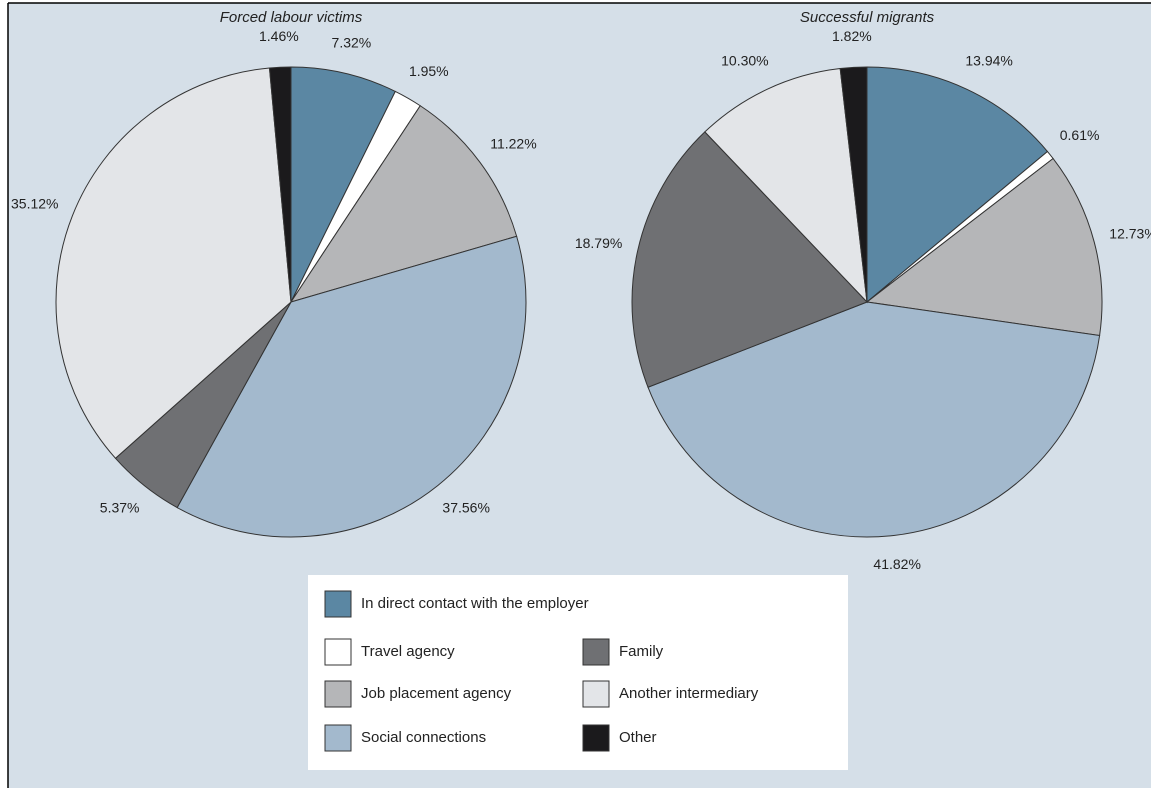 This screenshot has height=788, width=1151. Describe the element at coordinates (638, 737) in the screenshot. I see `legend-label: Other` at that location.